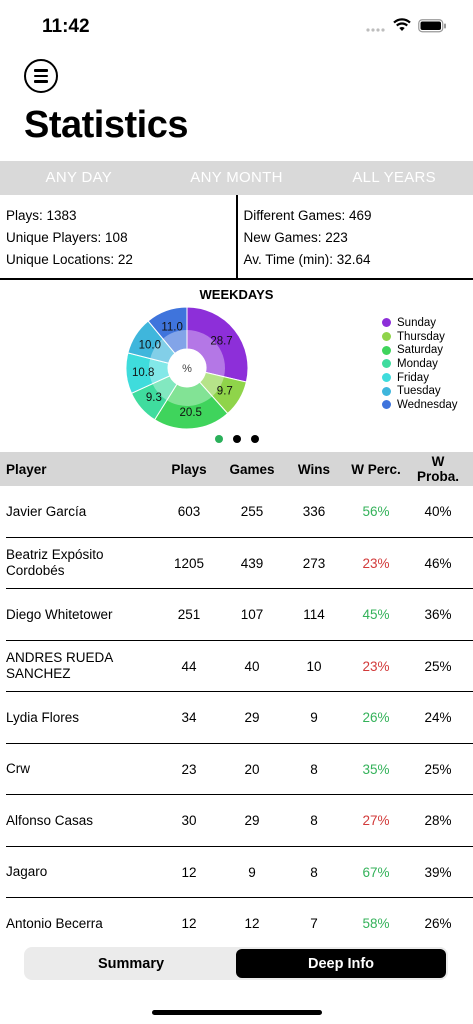 This screenshot has height=1024, width=473. I want to click on legend-label: Friday, so click(413, 377).